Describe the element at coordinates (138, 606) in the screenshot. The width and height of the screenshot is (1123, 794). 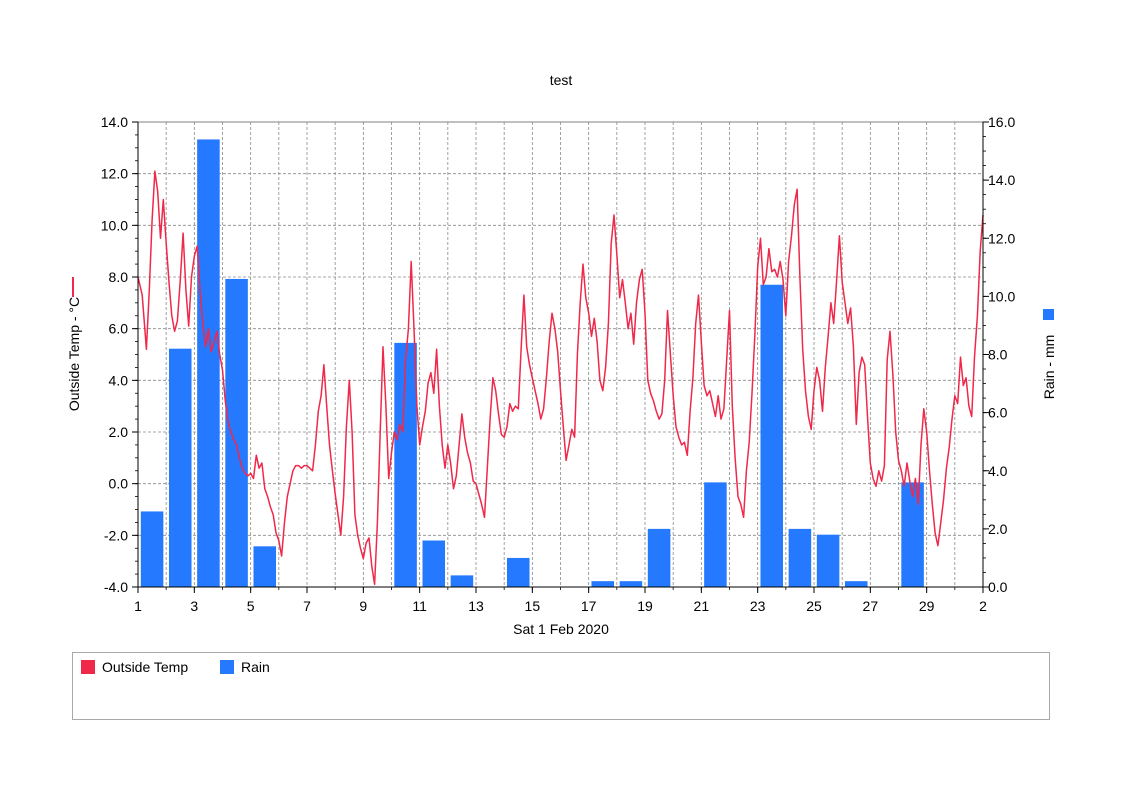
I see `x-tick-label: 1` at that location.